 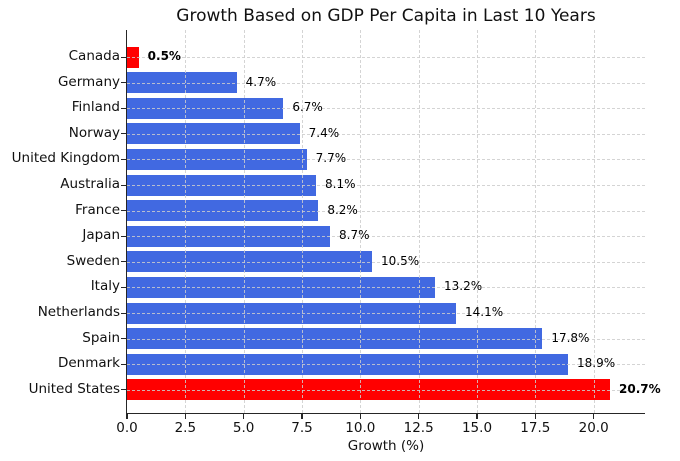 What do you see at coordinates (484, 312) in the screenshot?
I see `bar-value-label: 14.1%` at bounding box center [484, 312].